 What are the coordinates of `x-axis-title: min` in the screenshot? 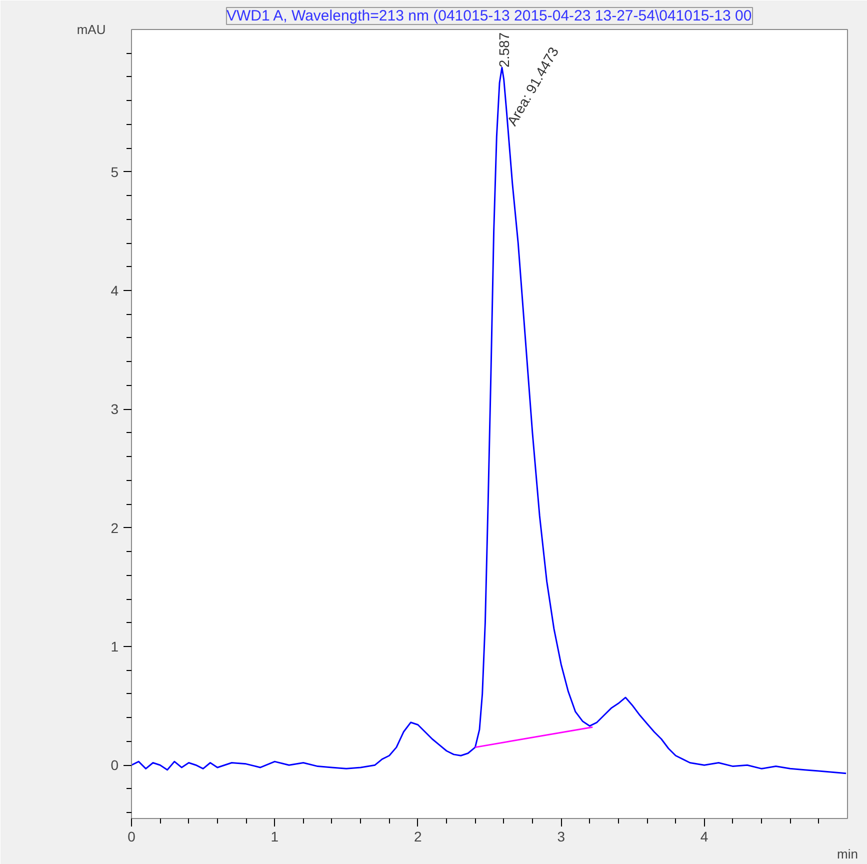 It's located at (847, 854).